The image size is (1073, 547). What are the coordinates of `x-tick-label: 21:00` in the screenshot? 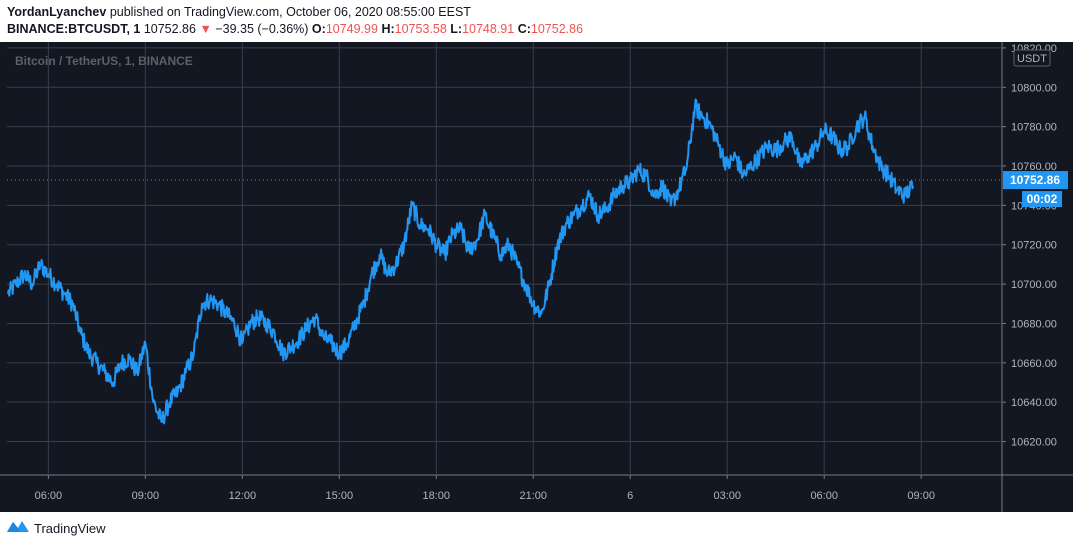 It's located at (534, 496).